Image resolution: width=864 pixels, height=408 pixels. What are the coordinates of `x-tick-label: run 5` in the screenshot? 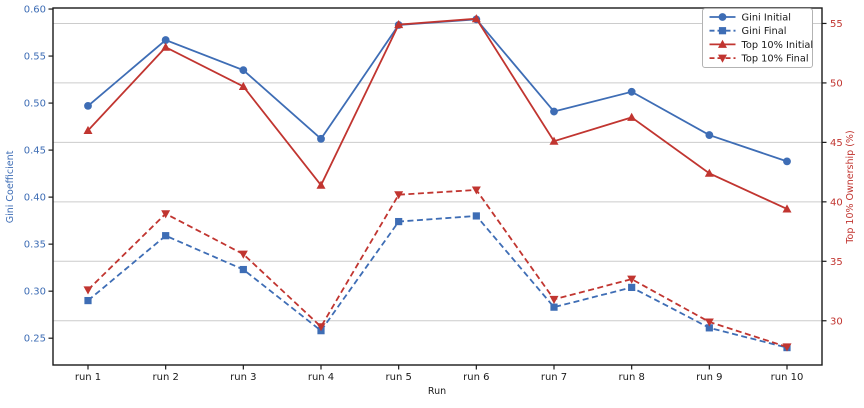 It's located at (399, 377).